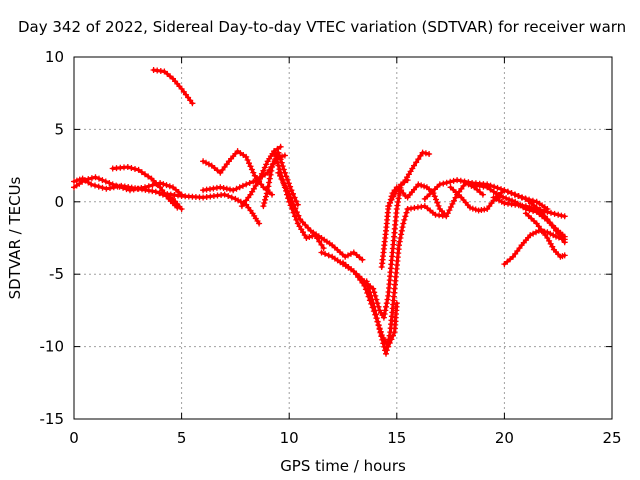  Describe the element at coordinates (396, 438) in the screenshot. I see `x-tick-label: 15` at that location.